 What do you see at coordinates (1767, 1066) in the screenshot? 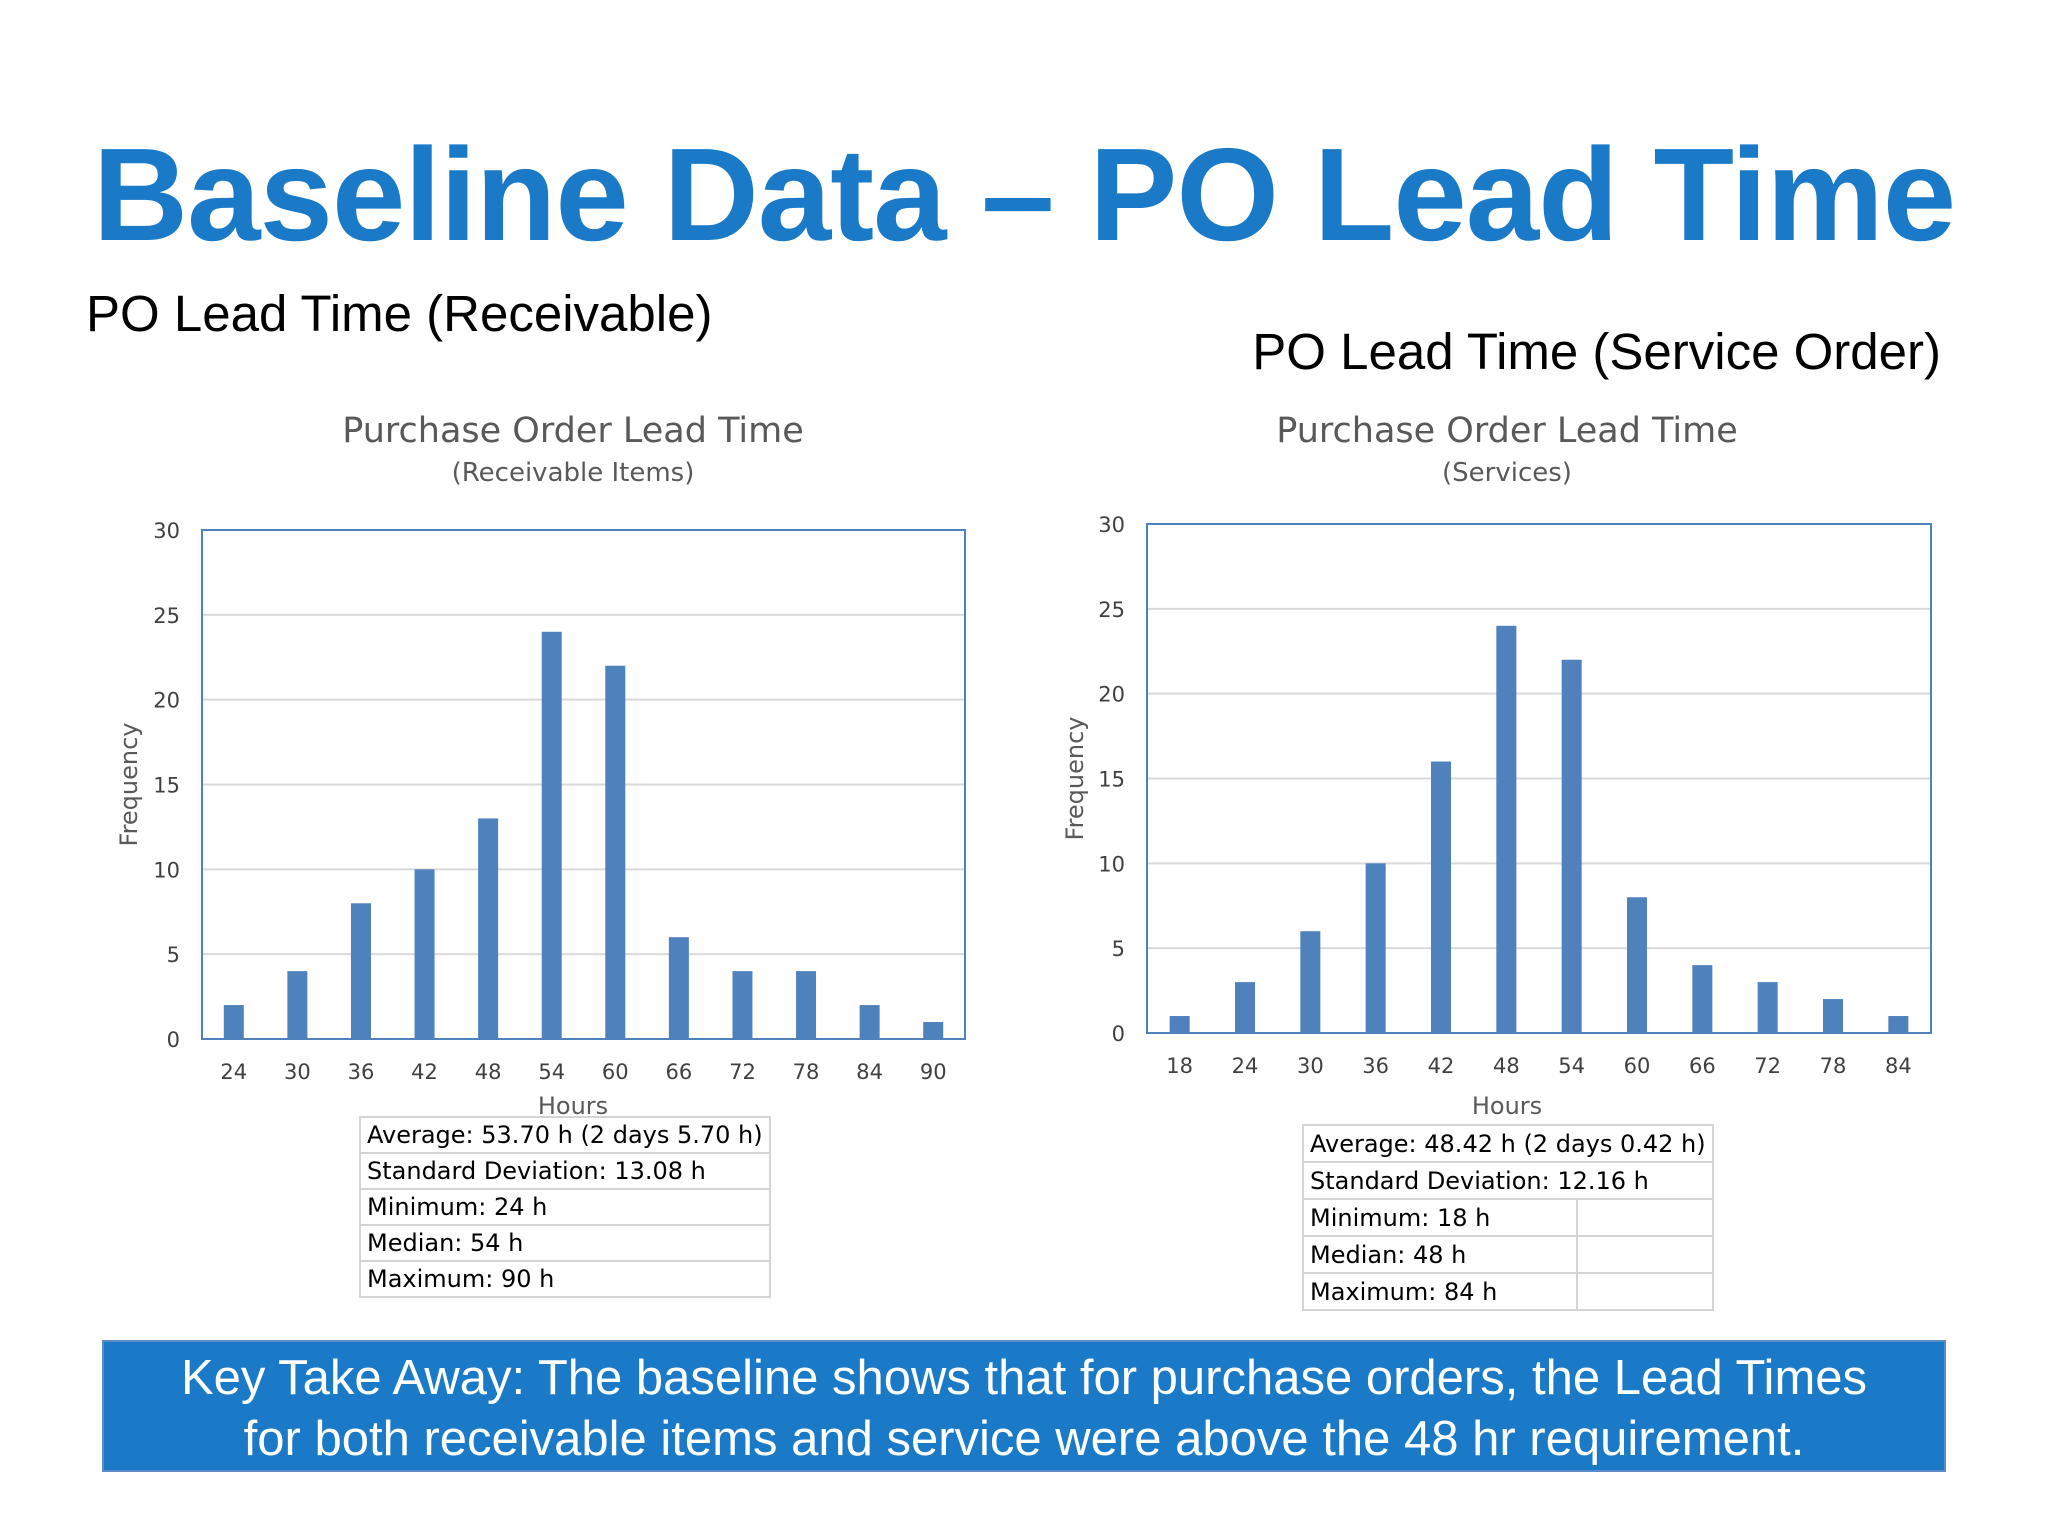
I see `x-tick-label: 72` at bounding box center [1767, 1066].